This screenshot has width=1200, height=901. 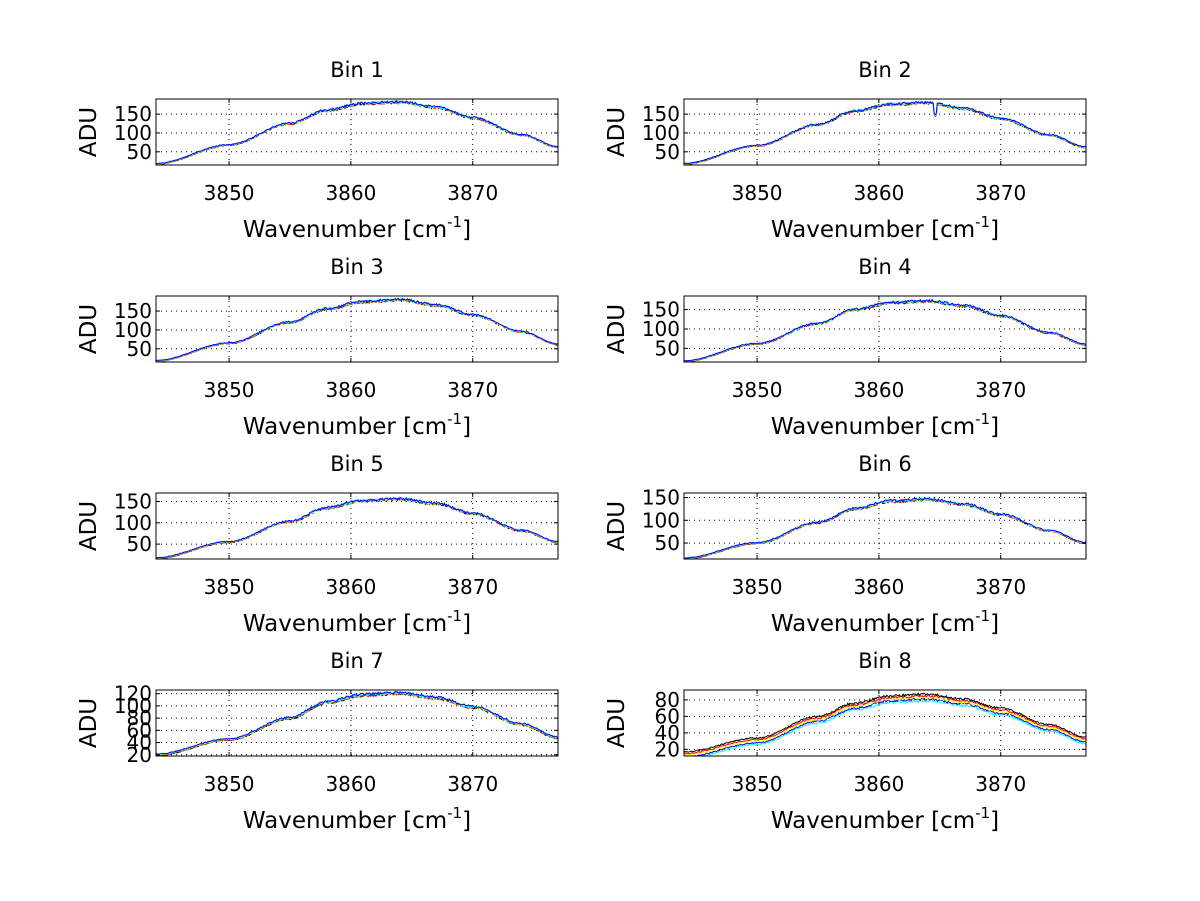 What do you see at coordinates (139, 755) in the screenshot?
I see `y-tick-label: 20` at bounding box center [139, 755].